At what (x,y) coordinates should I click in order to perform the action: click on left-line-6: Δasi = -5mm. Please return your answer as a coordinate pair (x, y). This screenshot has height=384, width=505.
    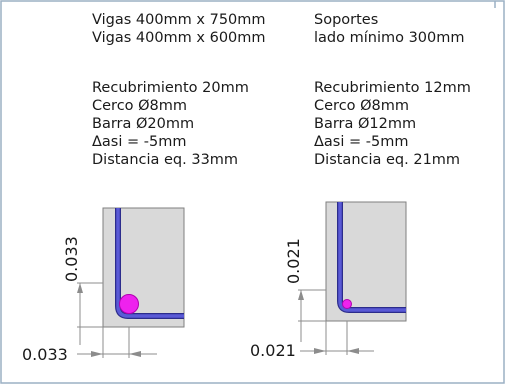
    Looking at the image, I should click on (139, 142).